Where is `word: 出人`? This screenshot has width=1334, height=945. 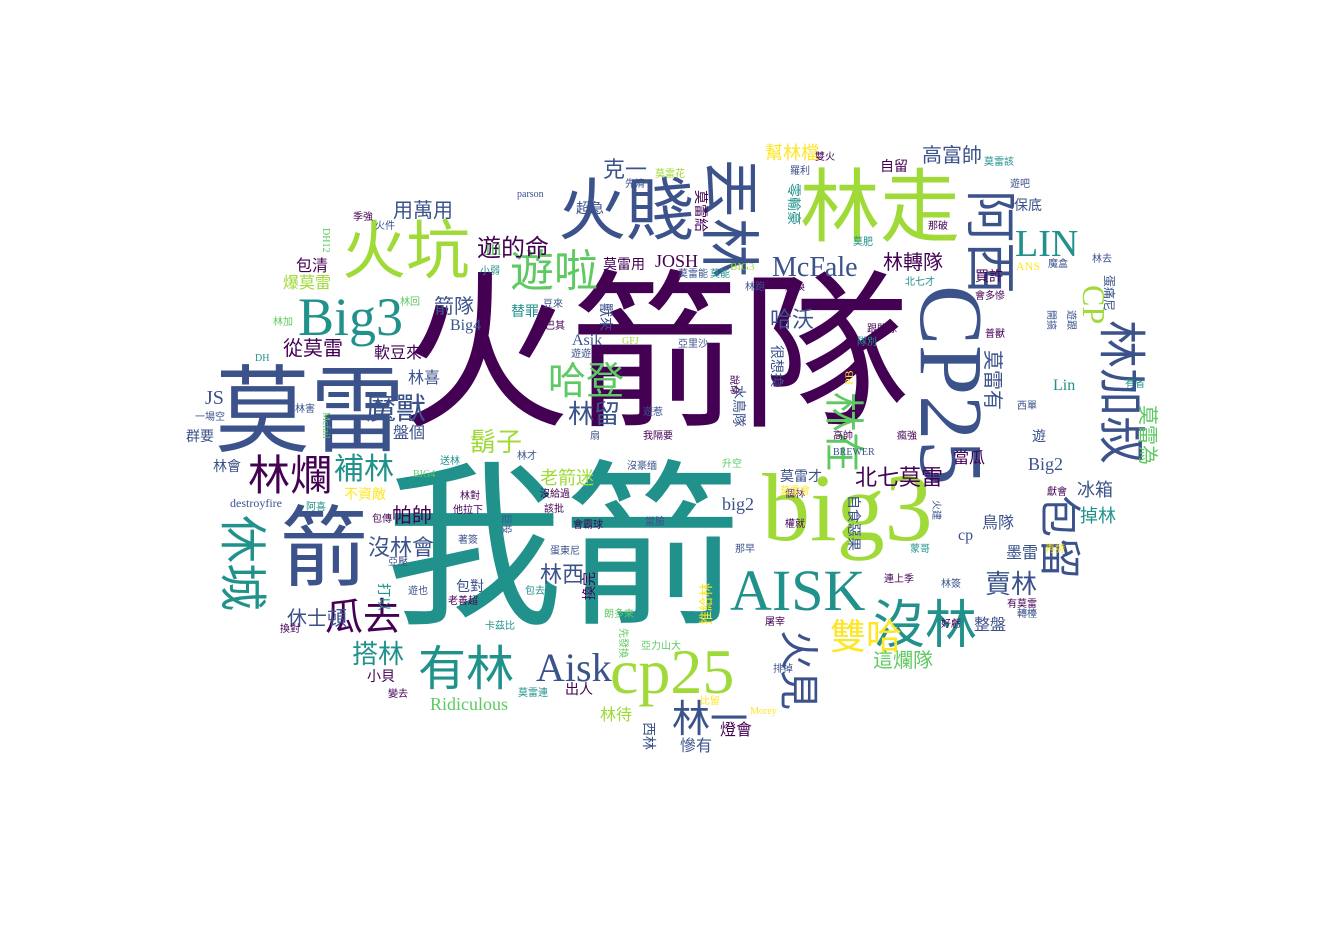
word: 出人 is located at coordinates (579, 690).